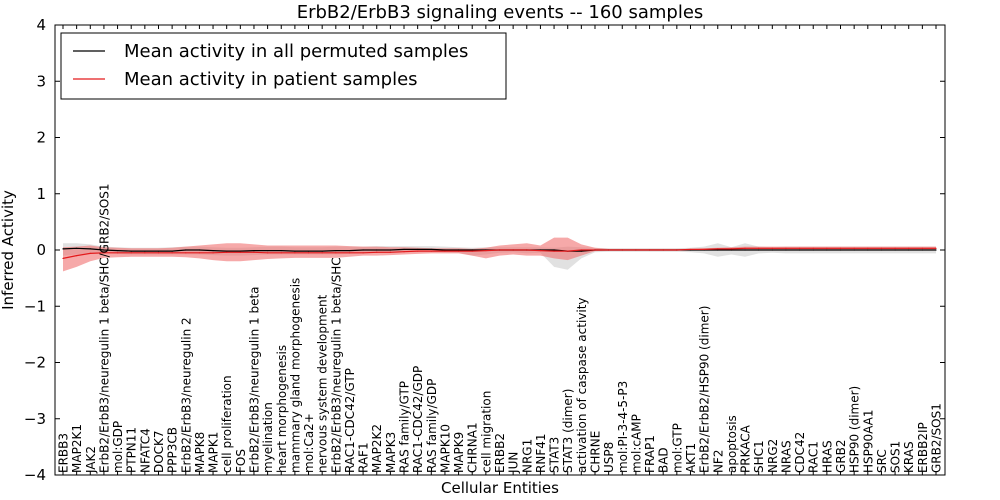 The height and width of the screenshot is (500, 1000). I want to click on y-tick-label: −1, so click(35, 306).